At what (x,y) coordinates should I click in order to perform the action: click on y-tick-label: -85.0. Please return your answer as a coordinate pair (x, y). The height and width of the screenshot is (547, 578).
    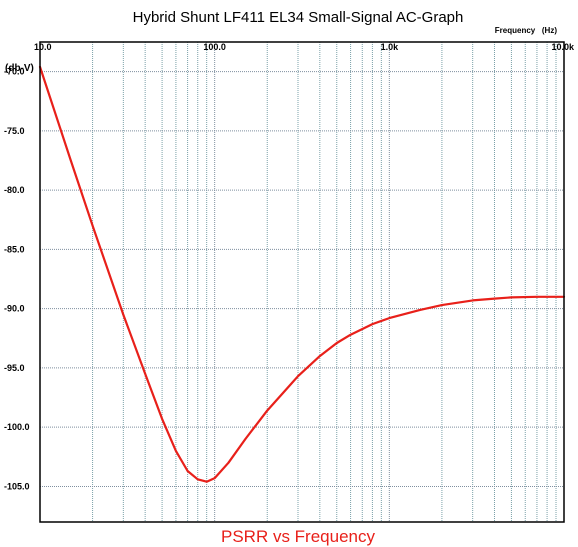
    Looking at the image, I should click on (14, 249).